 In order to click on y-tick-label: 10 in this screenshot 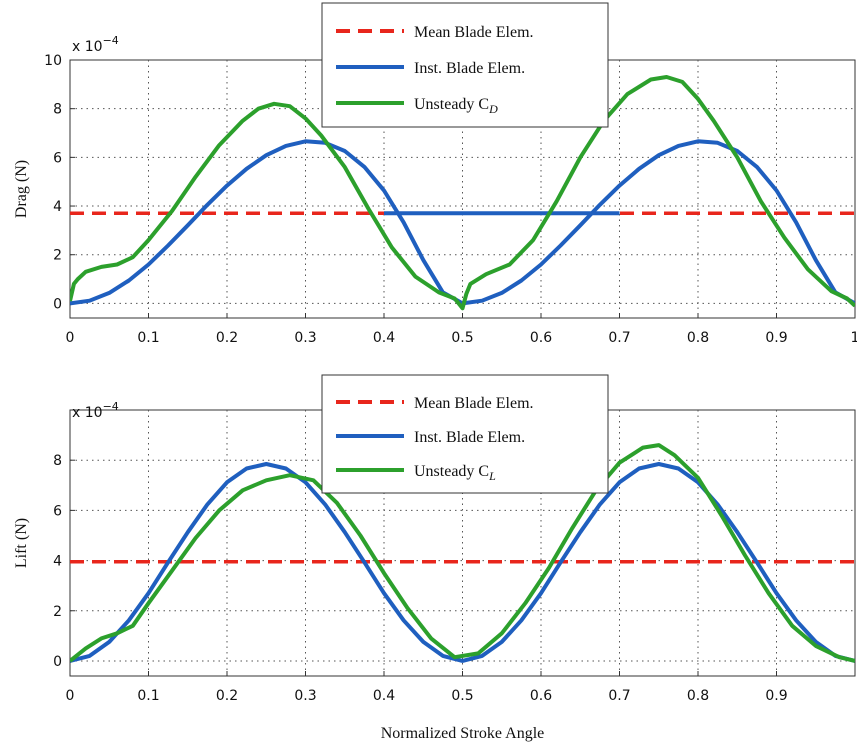, I will do `click(53, 61)`.